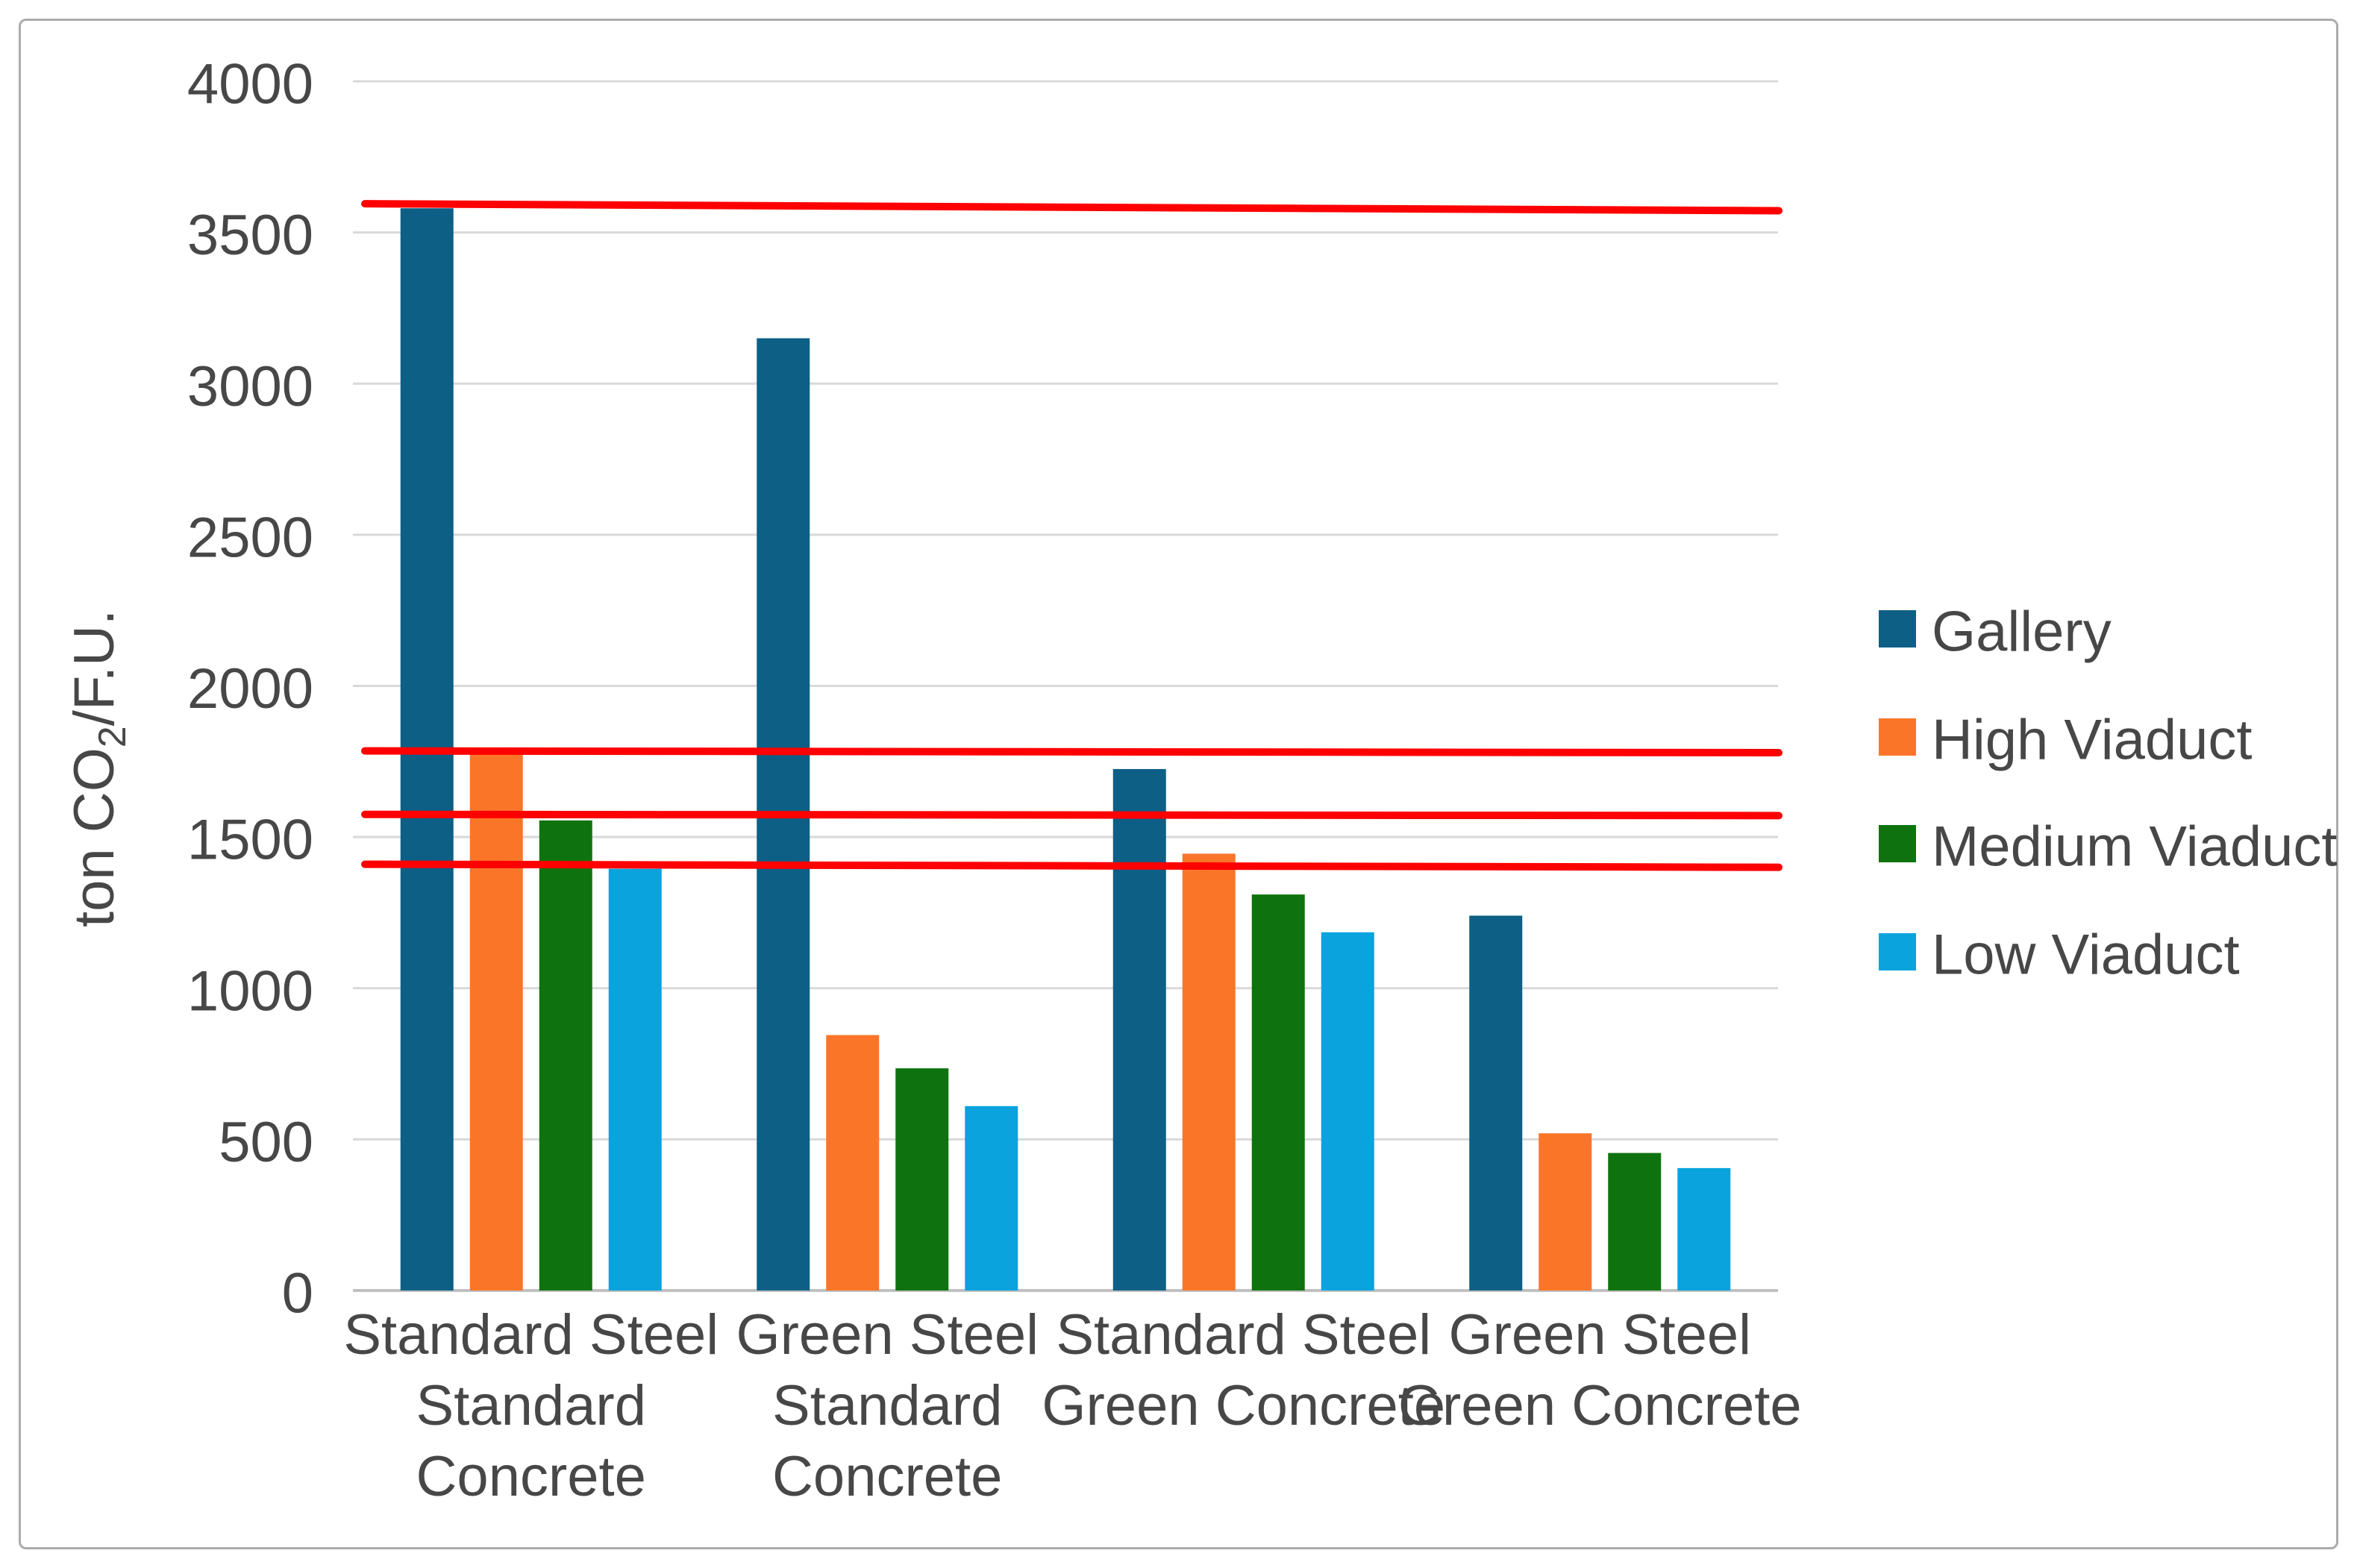 The width and height of the screenshot is (2357, 1568). I want to click on bar-gallery-group3, so click(1139, 1029).